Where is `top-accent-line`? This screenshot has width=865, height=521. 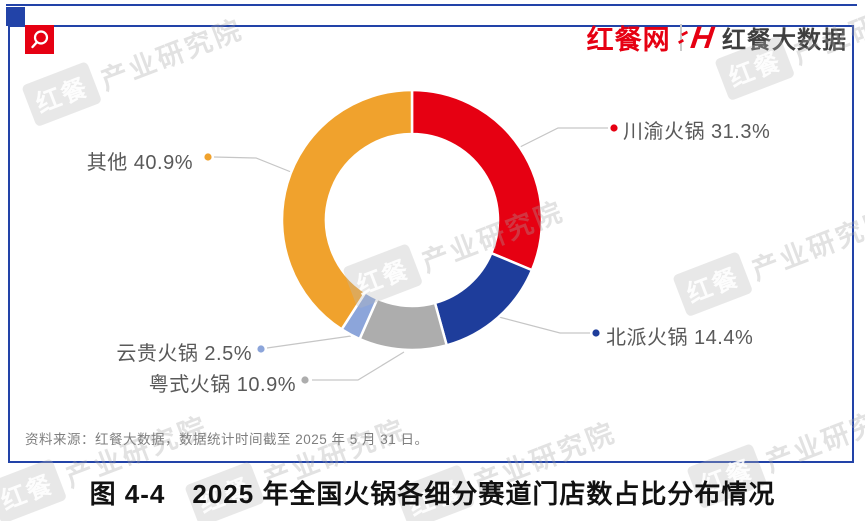
top-accent-line is located at coordinates (431, 5).